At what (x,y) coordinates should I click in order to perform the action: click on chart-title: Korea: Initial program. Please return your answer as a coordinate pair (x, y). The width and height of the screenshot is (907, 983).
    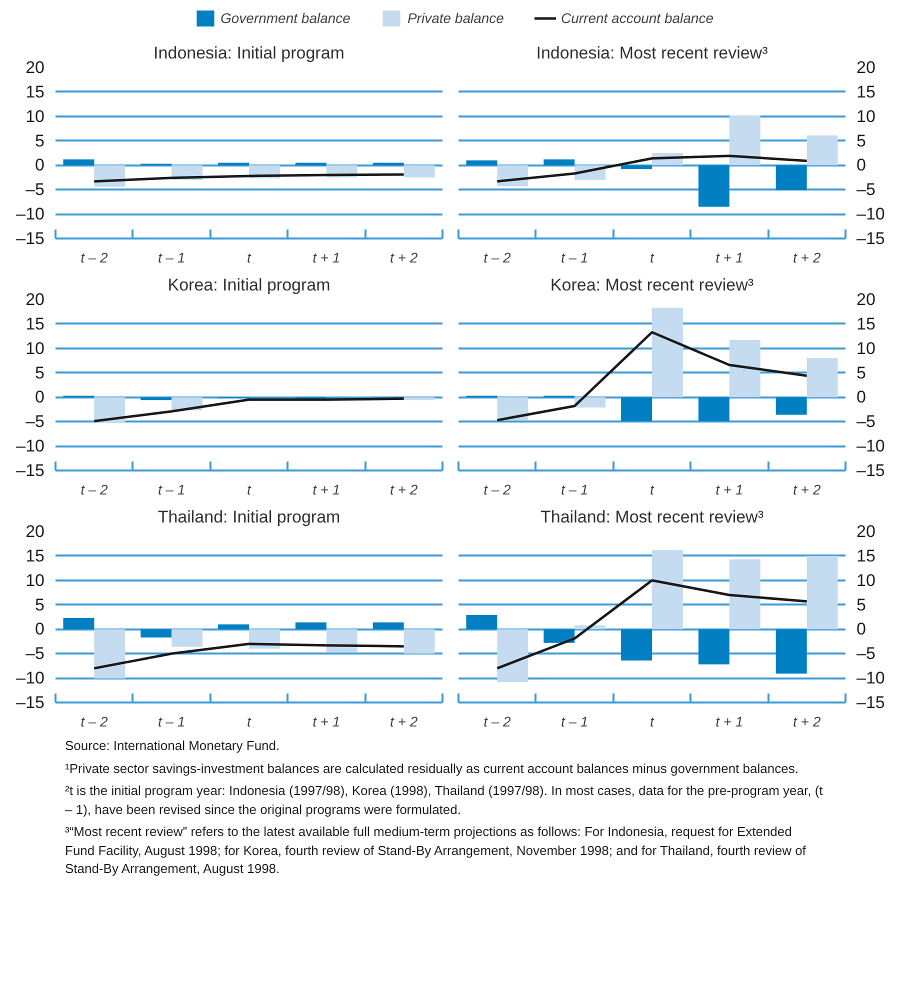
    Looking at the image, I should click on (249, 285).